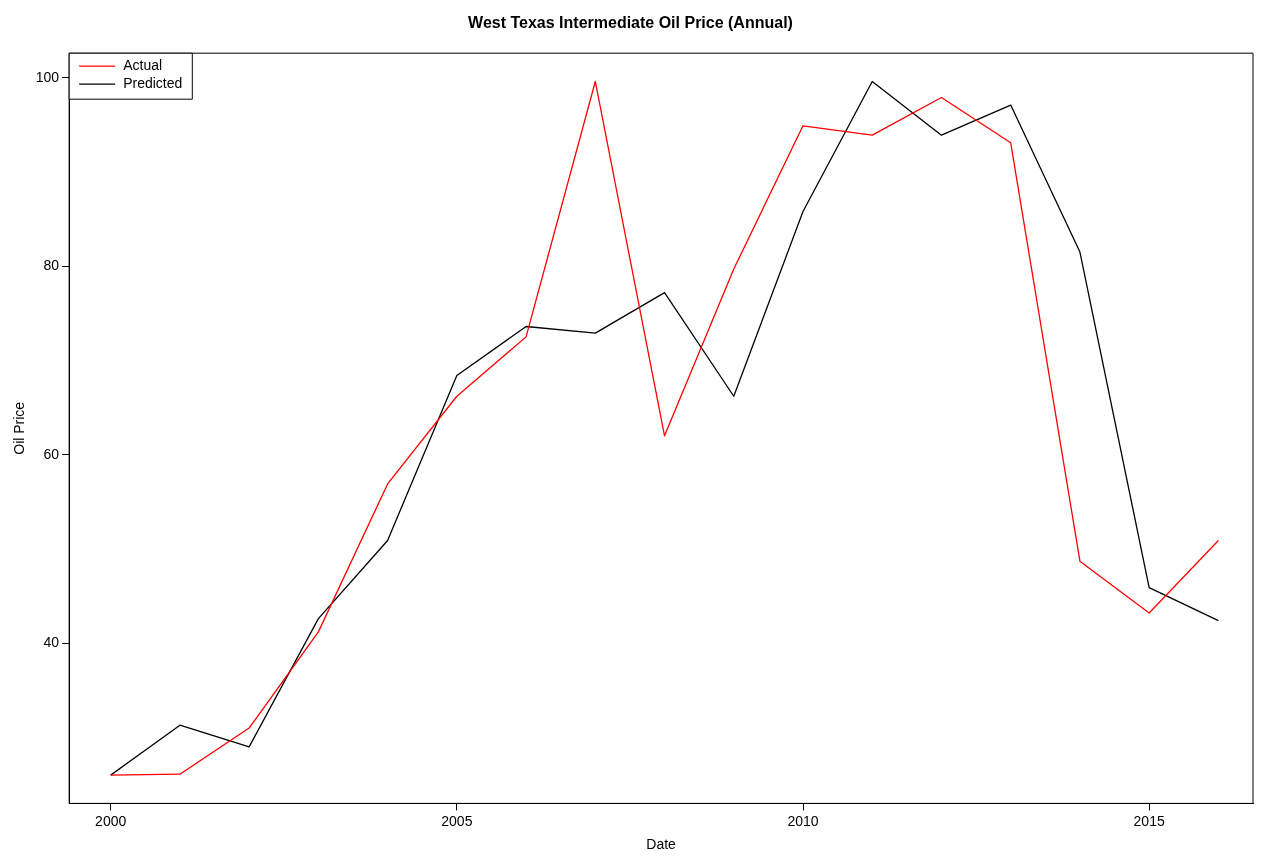 The width and height of the screenshot is (1263, 866). I want to click on legend-label: Predicted, so click(153, 83).